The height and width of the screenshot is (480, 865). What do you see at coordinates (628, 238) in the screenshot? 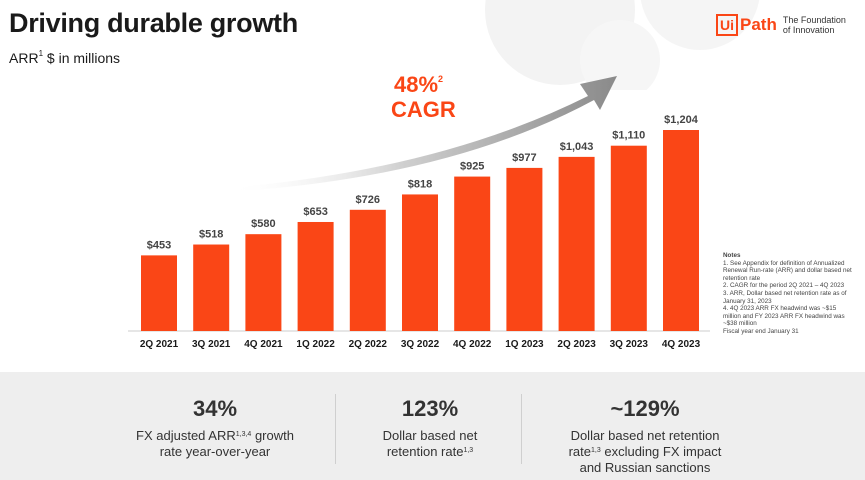
I see `bar-3q-2023` at bounding box center [628, 238].